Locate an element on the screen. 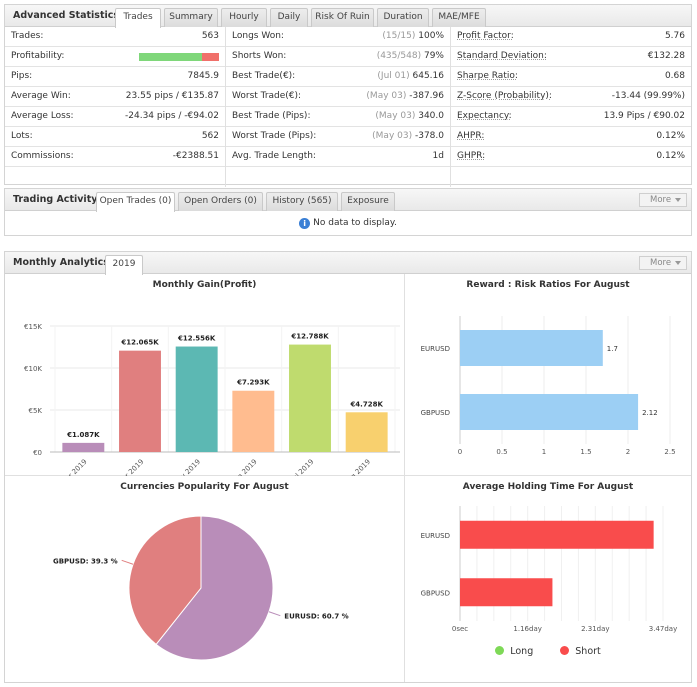 The image size is (697, 687). y-tick-label: €15K is located at coordinates (33, 327).